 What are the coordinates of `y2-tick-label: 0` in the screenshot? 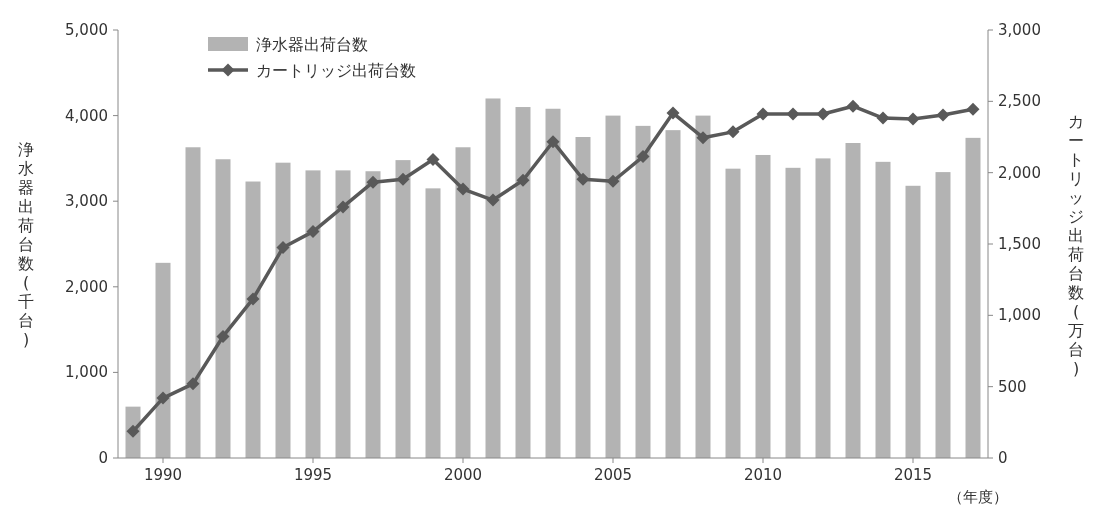 It's located at (1003, 458).